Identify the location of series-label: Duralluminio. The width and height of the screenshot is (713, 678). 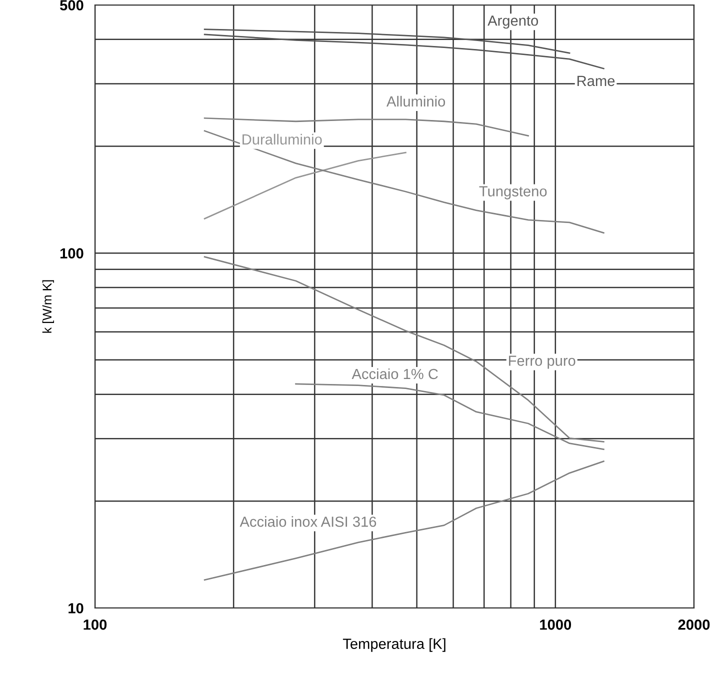
(282, 139).